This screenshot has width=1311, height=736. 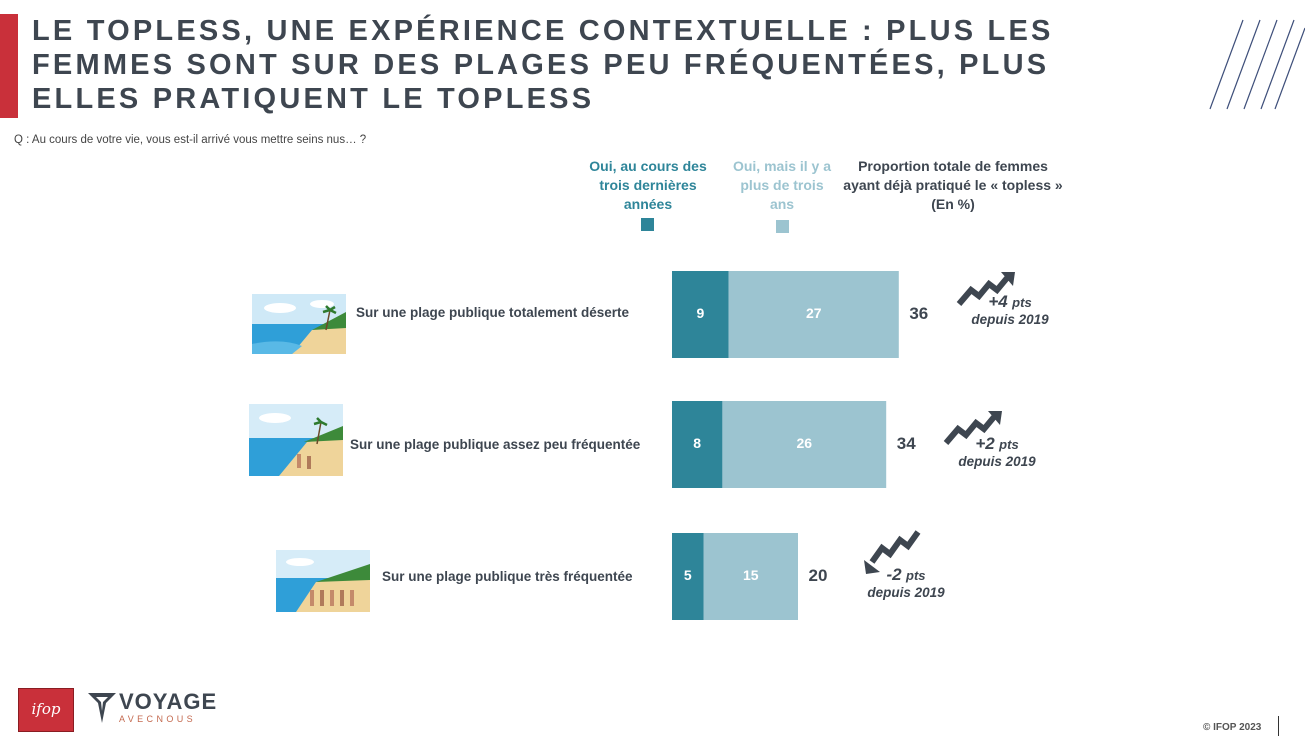 I want to click on ifop-logo: ifop, so click(x=46, y=710).